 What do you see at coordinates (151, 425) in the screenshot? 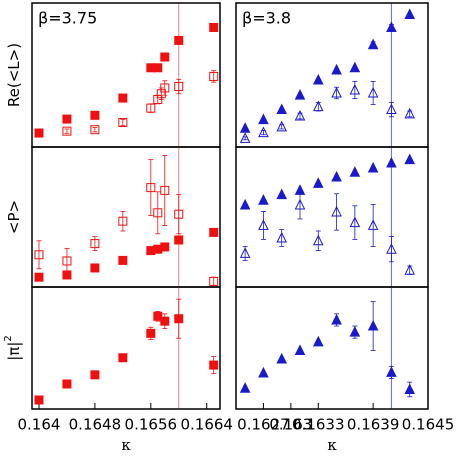
I see `x-tick-label: 0.1656` at bounding box center [151, 425].